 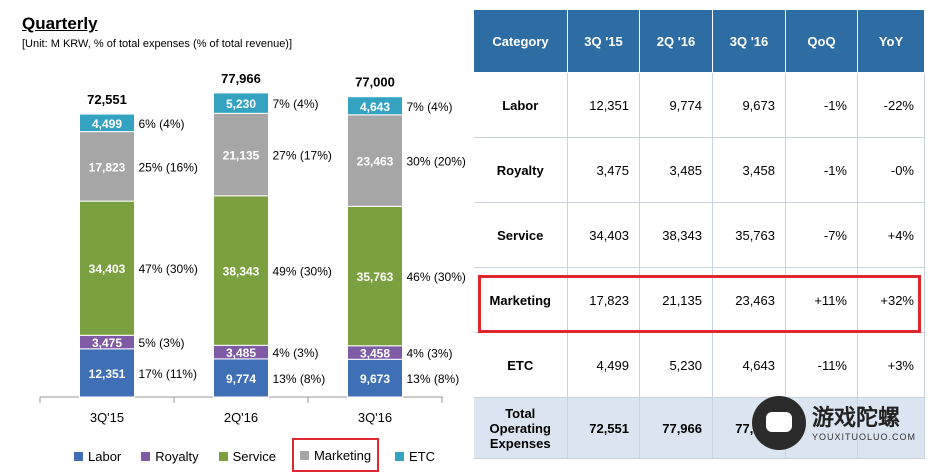 What do you see at coordinates (856, 417) in the screenshot?
I see `watermark-text: 游戏陀螺` at bounding box center [856, 417].